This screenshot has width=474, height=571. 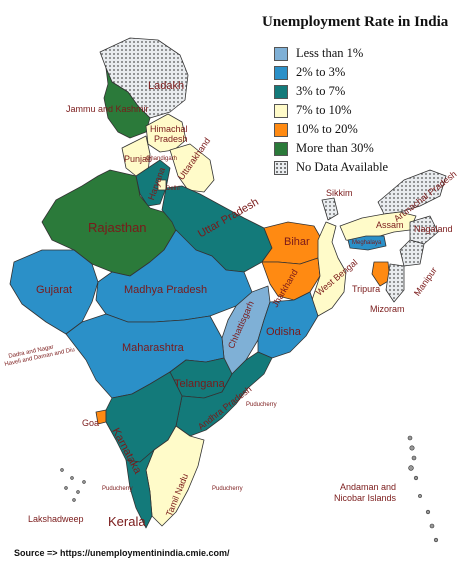 I want to click on legend-item: 3% to 7%, so click(x=331, y=91).